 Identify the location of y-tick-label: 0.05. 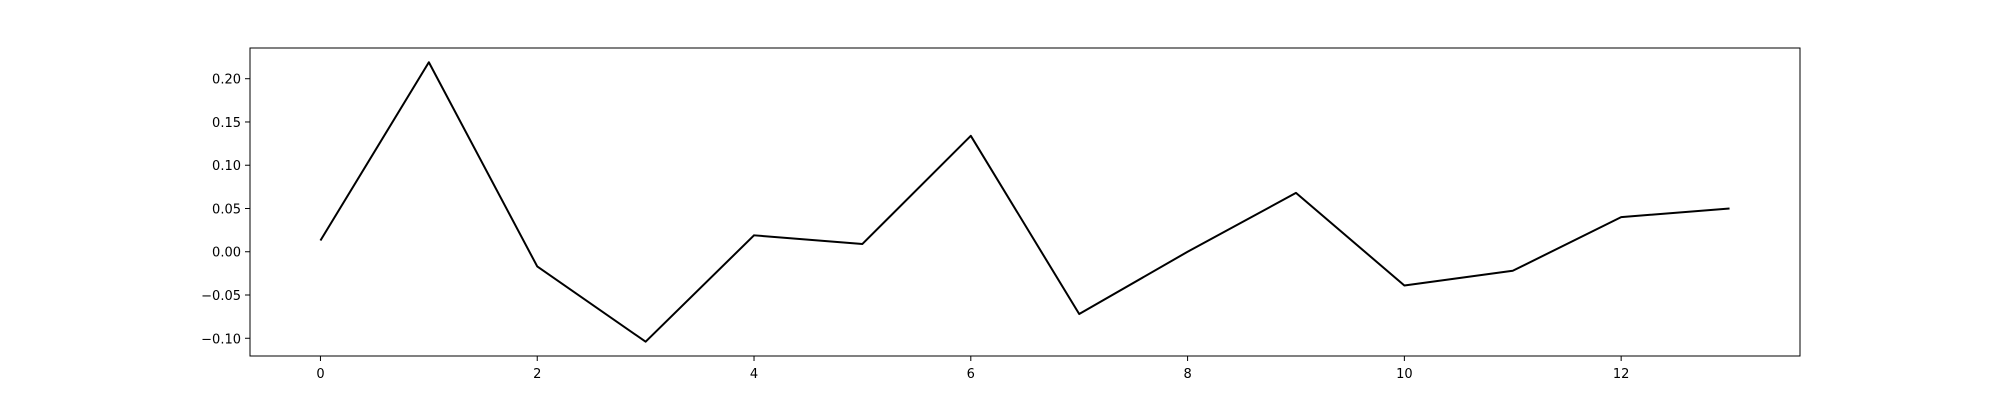
(226, 209).